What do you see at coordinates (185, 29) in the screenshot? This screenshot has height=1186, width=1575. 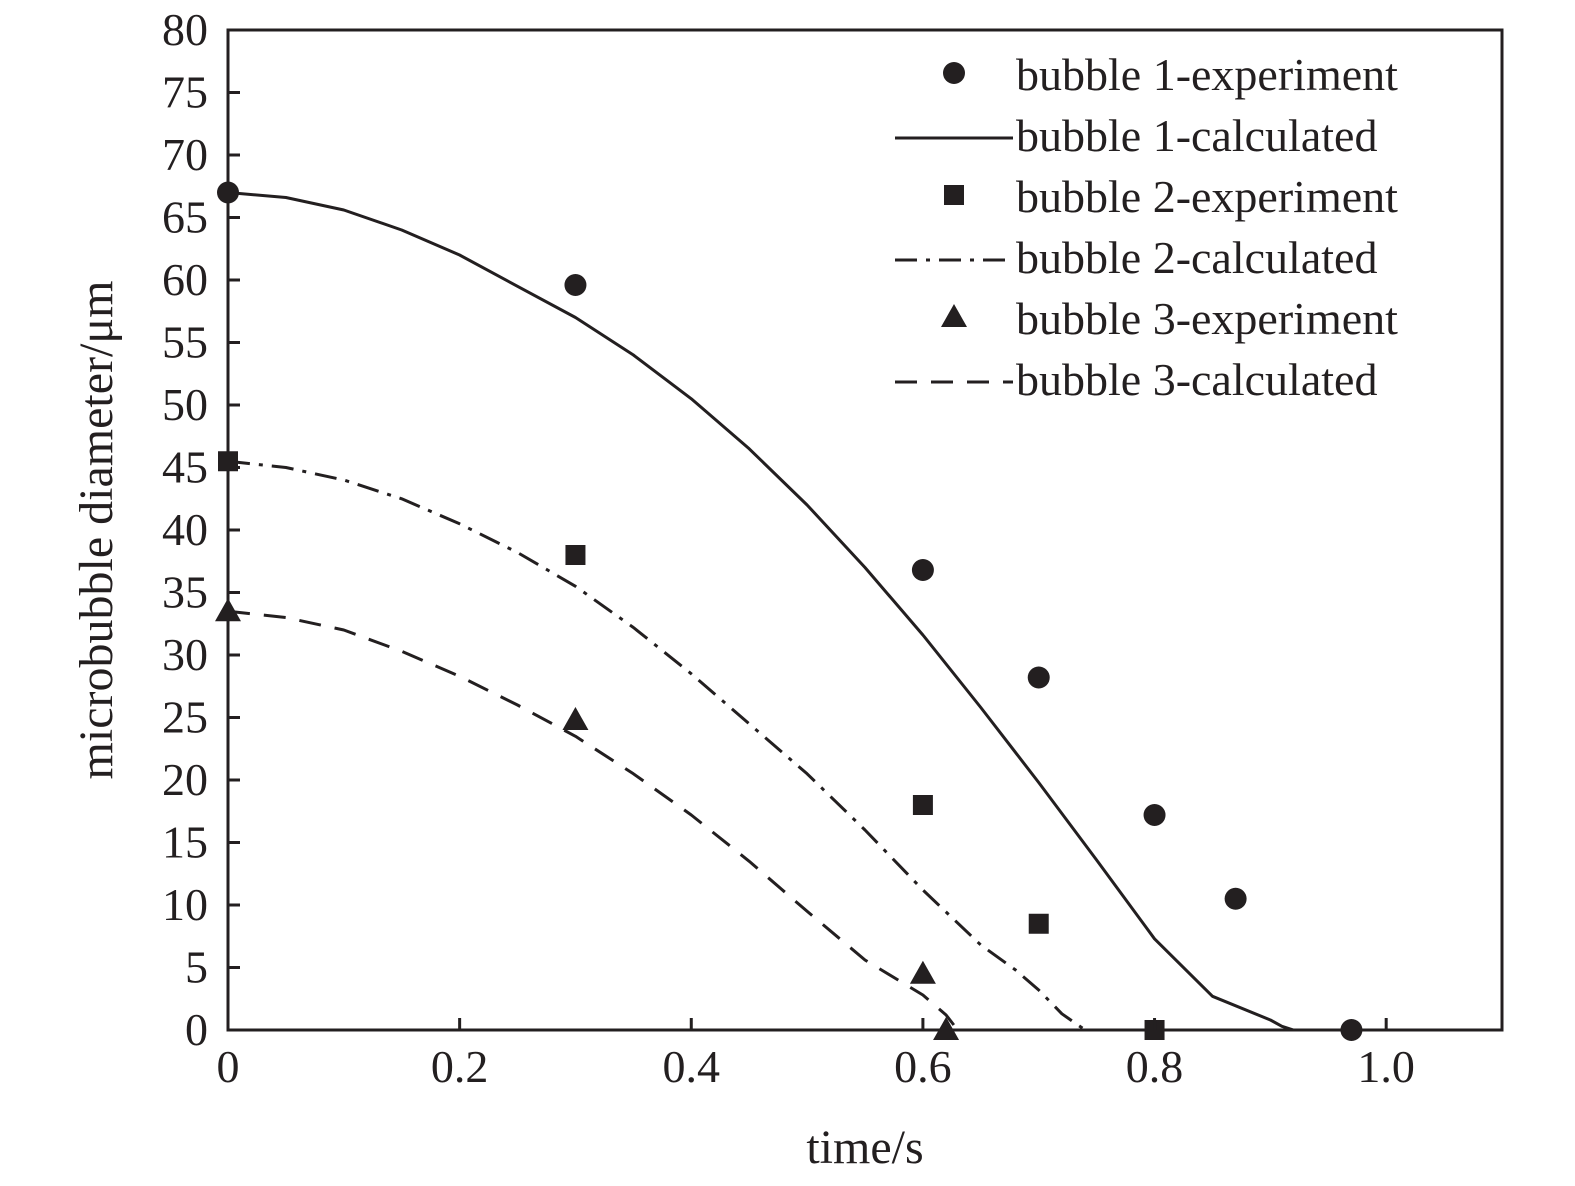 I see `y-tick-label: 80` at bounding box center [185, 29].